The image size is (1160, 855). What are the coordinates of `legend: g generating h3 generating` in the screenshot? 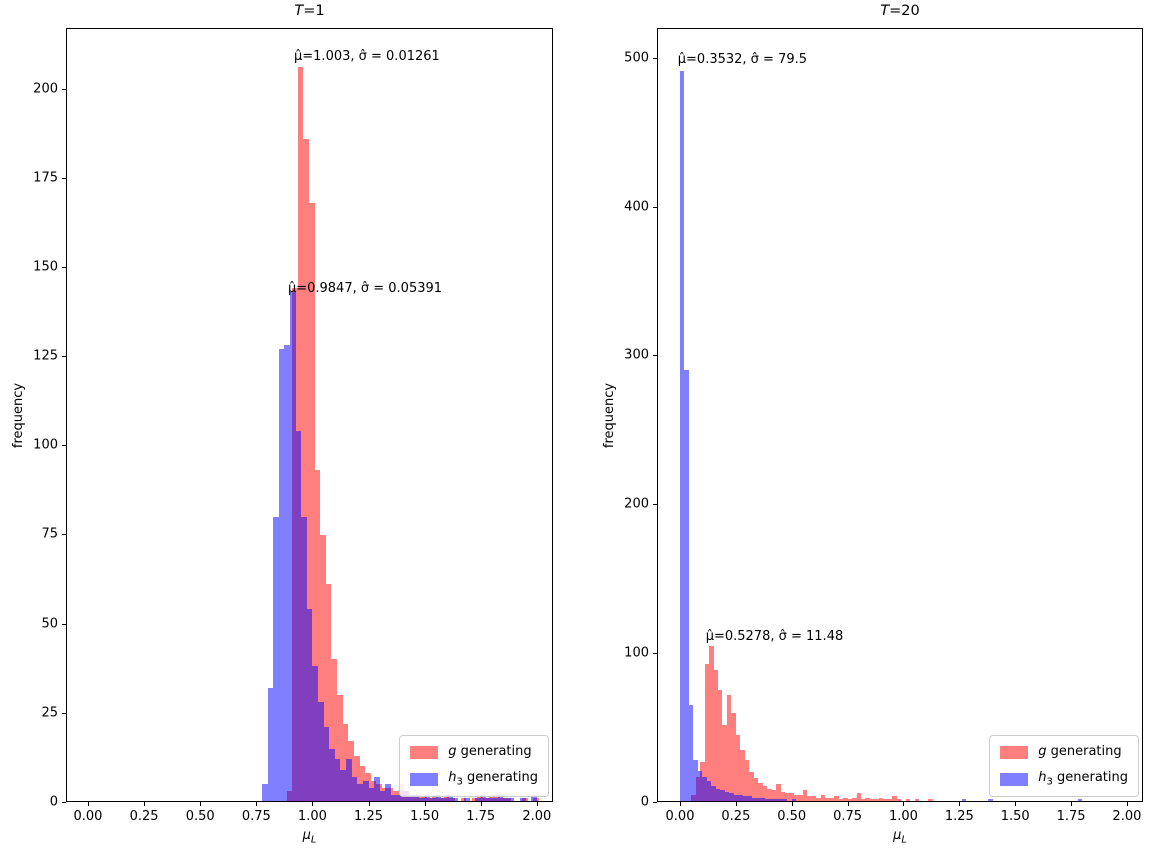 It's located at (1064, 765).